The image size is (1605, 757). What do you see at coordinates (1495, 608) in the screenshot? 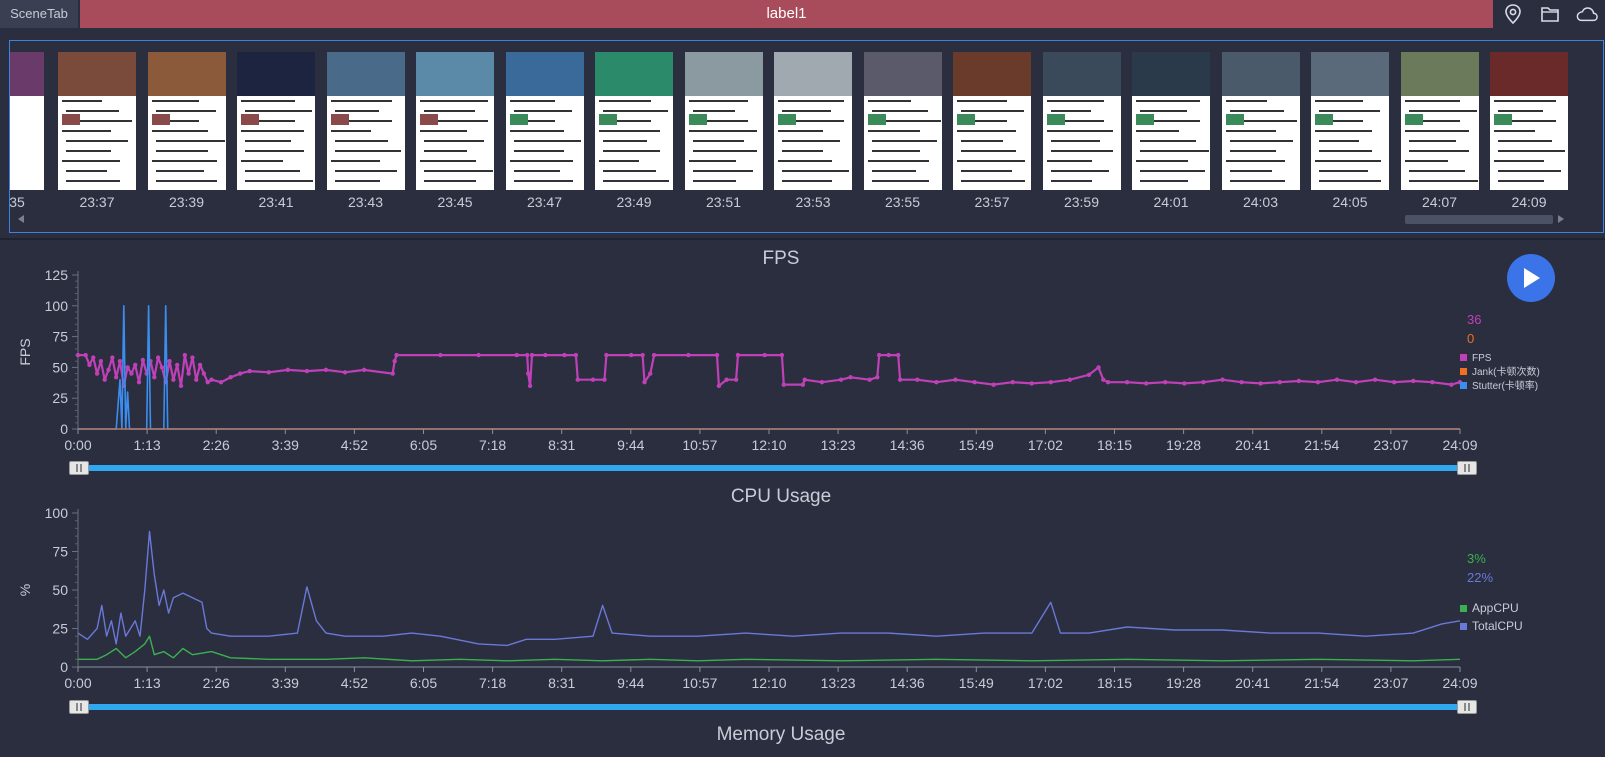
I see `legend-label: AppCPU` at bounding box center [1495, 608].